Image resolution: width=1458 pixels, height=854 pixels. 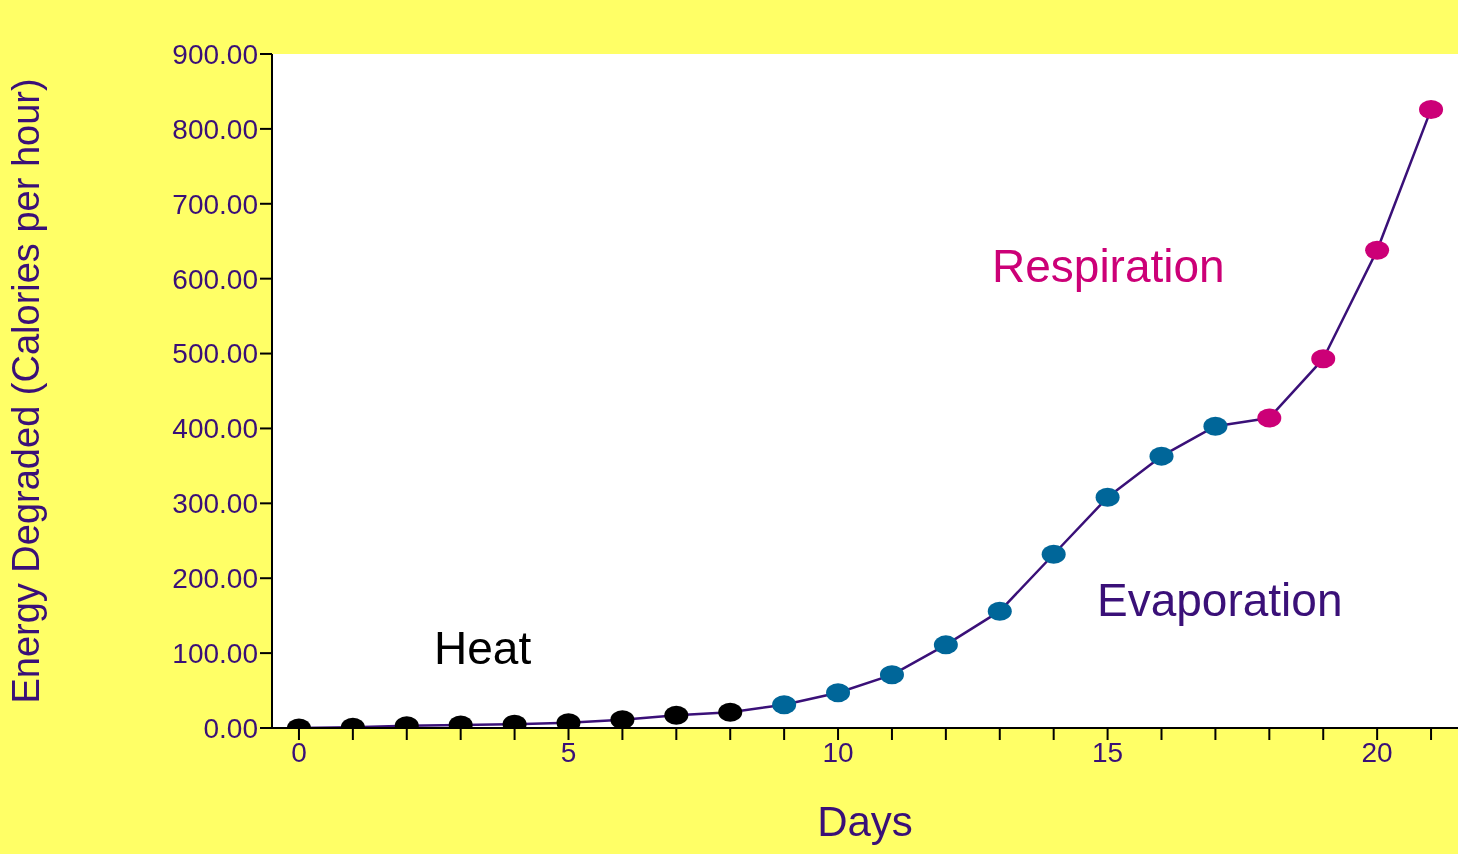 I want to click on y-tick-label: 400.00, so click(x=215, y=429).